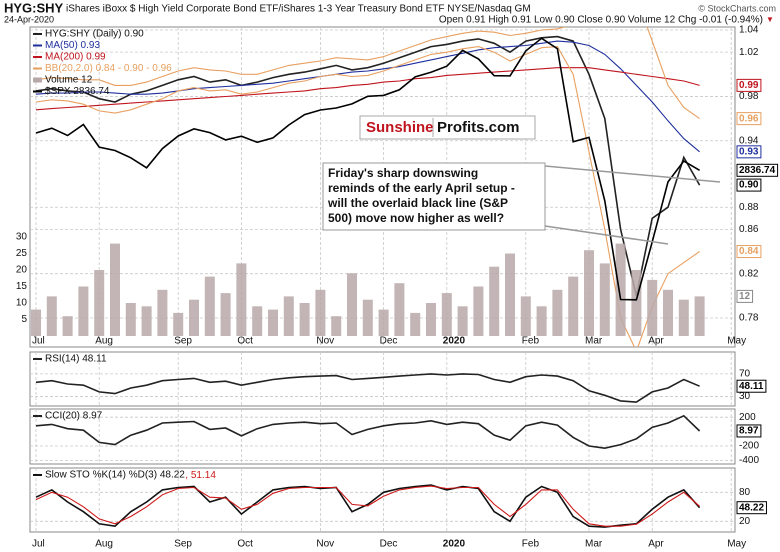 This screenshot has height=552, width=780. Describe the element at coordinates (606, 235) in the screenshot. I see `trend-line` at that location.